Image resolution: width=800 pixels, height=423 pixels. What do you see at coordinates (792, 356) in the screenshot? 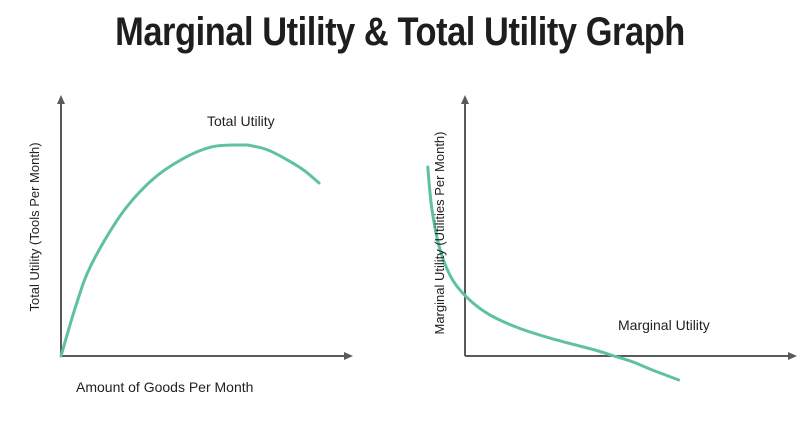
I see `marginal-utility-x-axis-arrow` at bounding box center [792, 356].